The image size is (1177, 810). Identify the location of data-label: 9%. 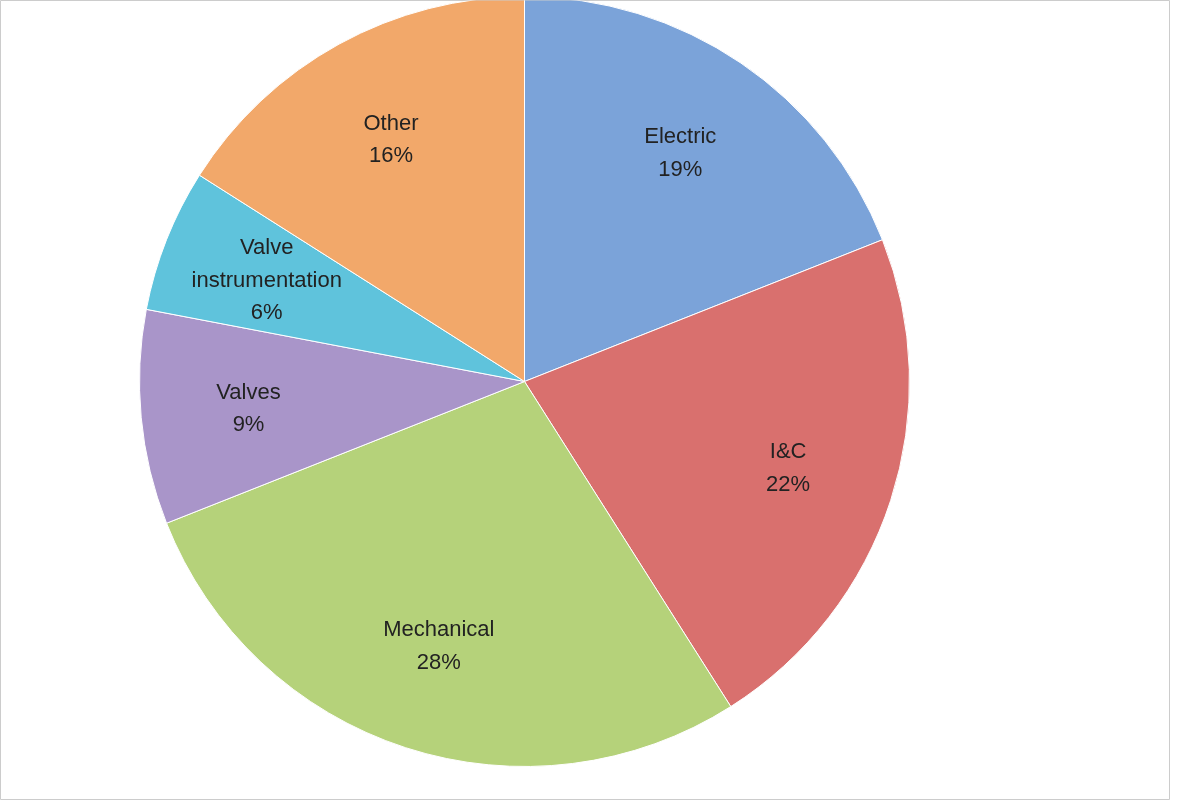
(248, 424).